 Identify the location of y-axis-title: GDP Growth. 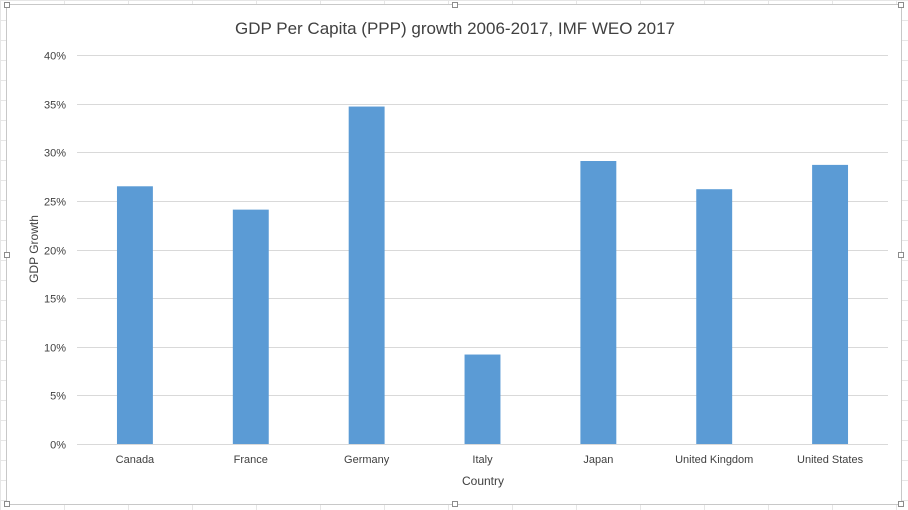
(34, 249).